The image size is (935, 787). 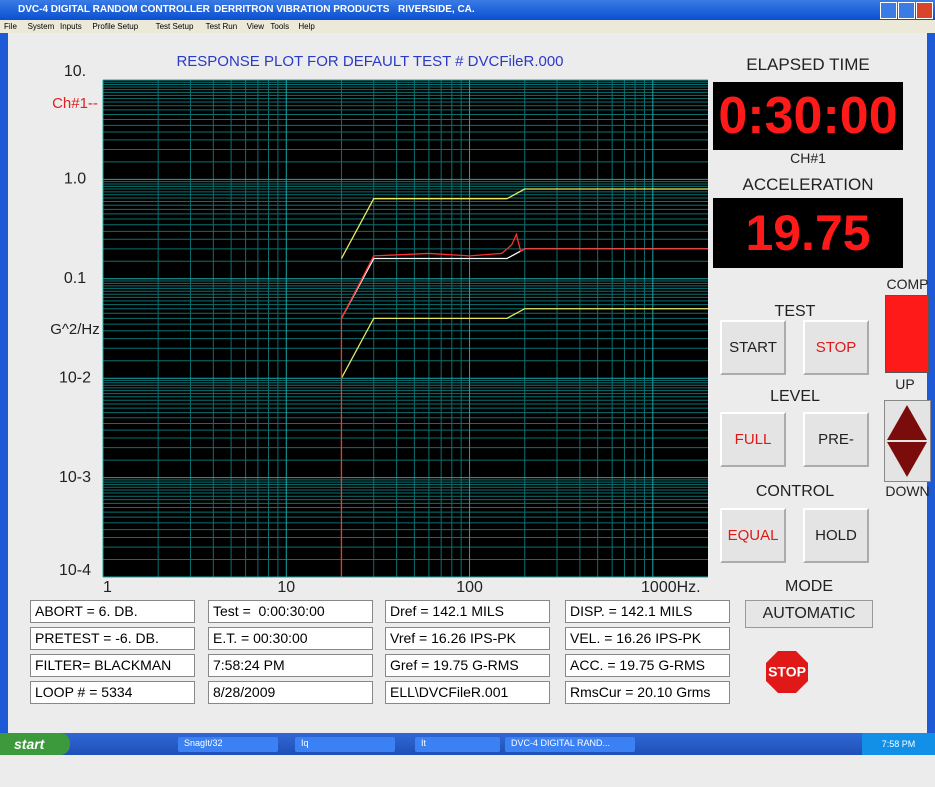 What do you see at coordinates (469, 587) in the screenshot?
I see `x-tick-label: 100` at bounding box center [469, 587].